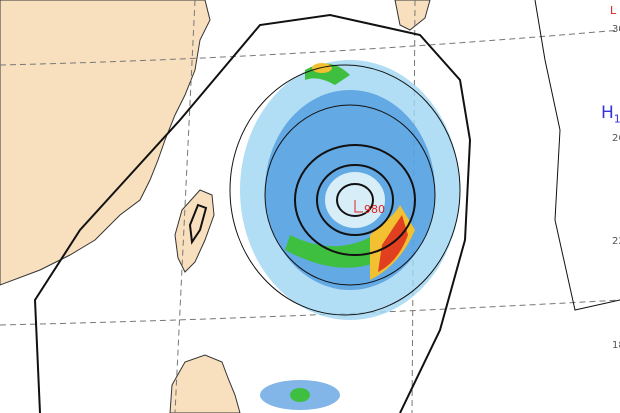  I want to click on high-pressure-label: H10, so click(610, 114).